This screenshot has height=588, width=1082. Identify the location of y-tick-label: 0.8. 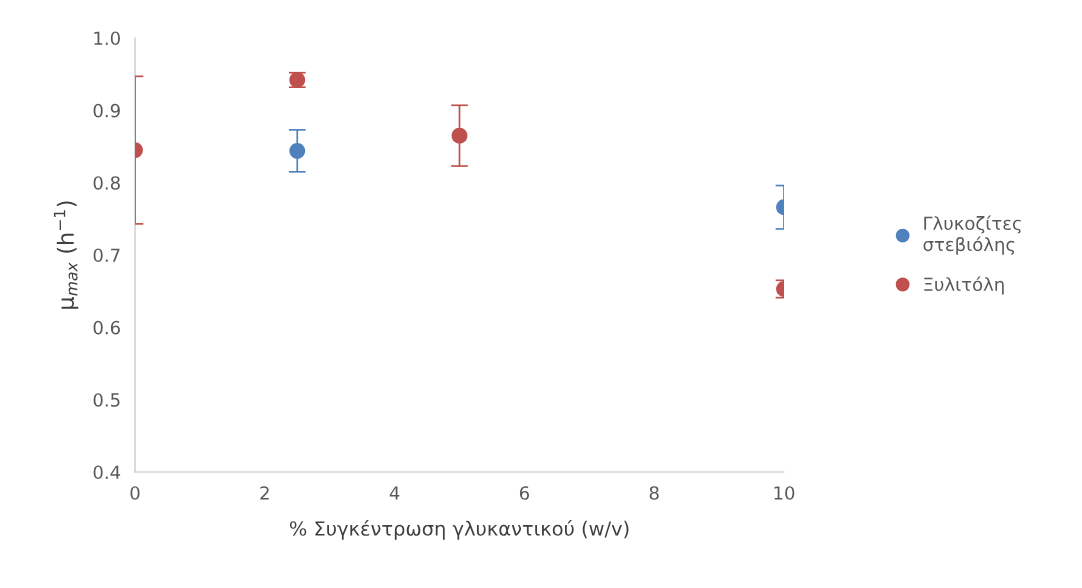
(106, 183).